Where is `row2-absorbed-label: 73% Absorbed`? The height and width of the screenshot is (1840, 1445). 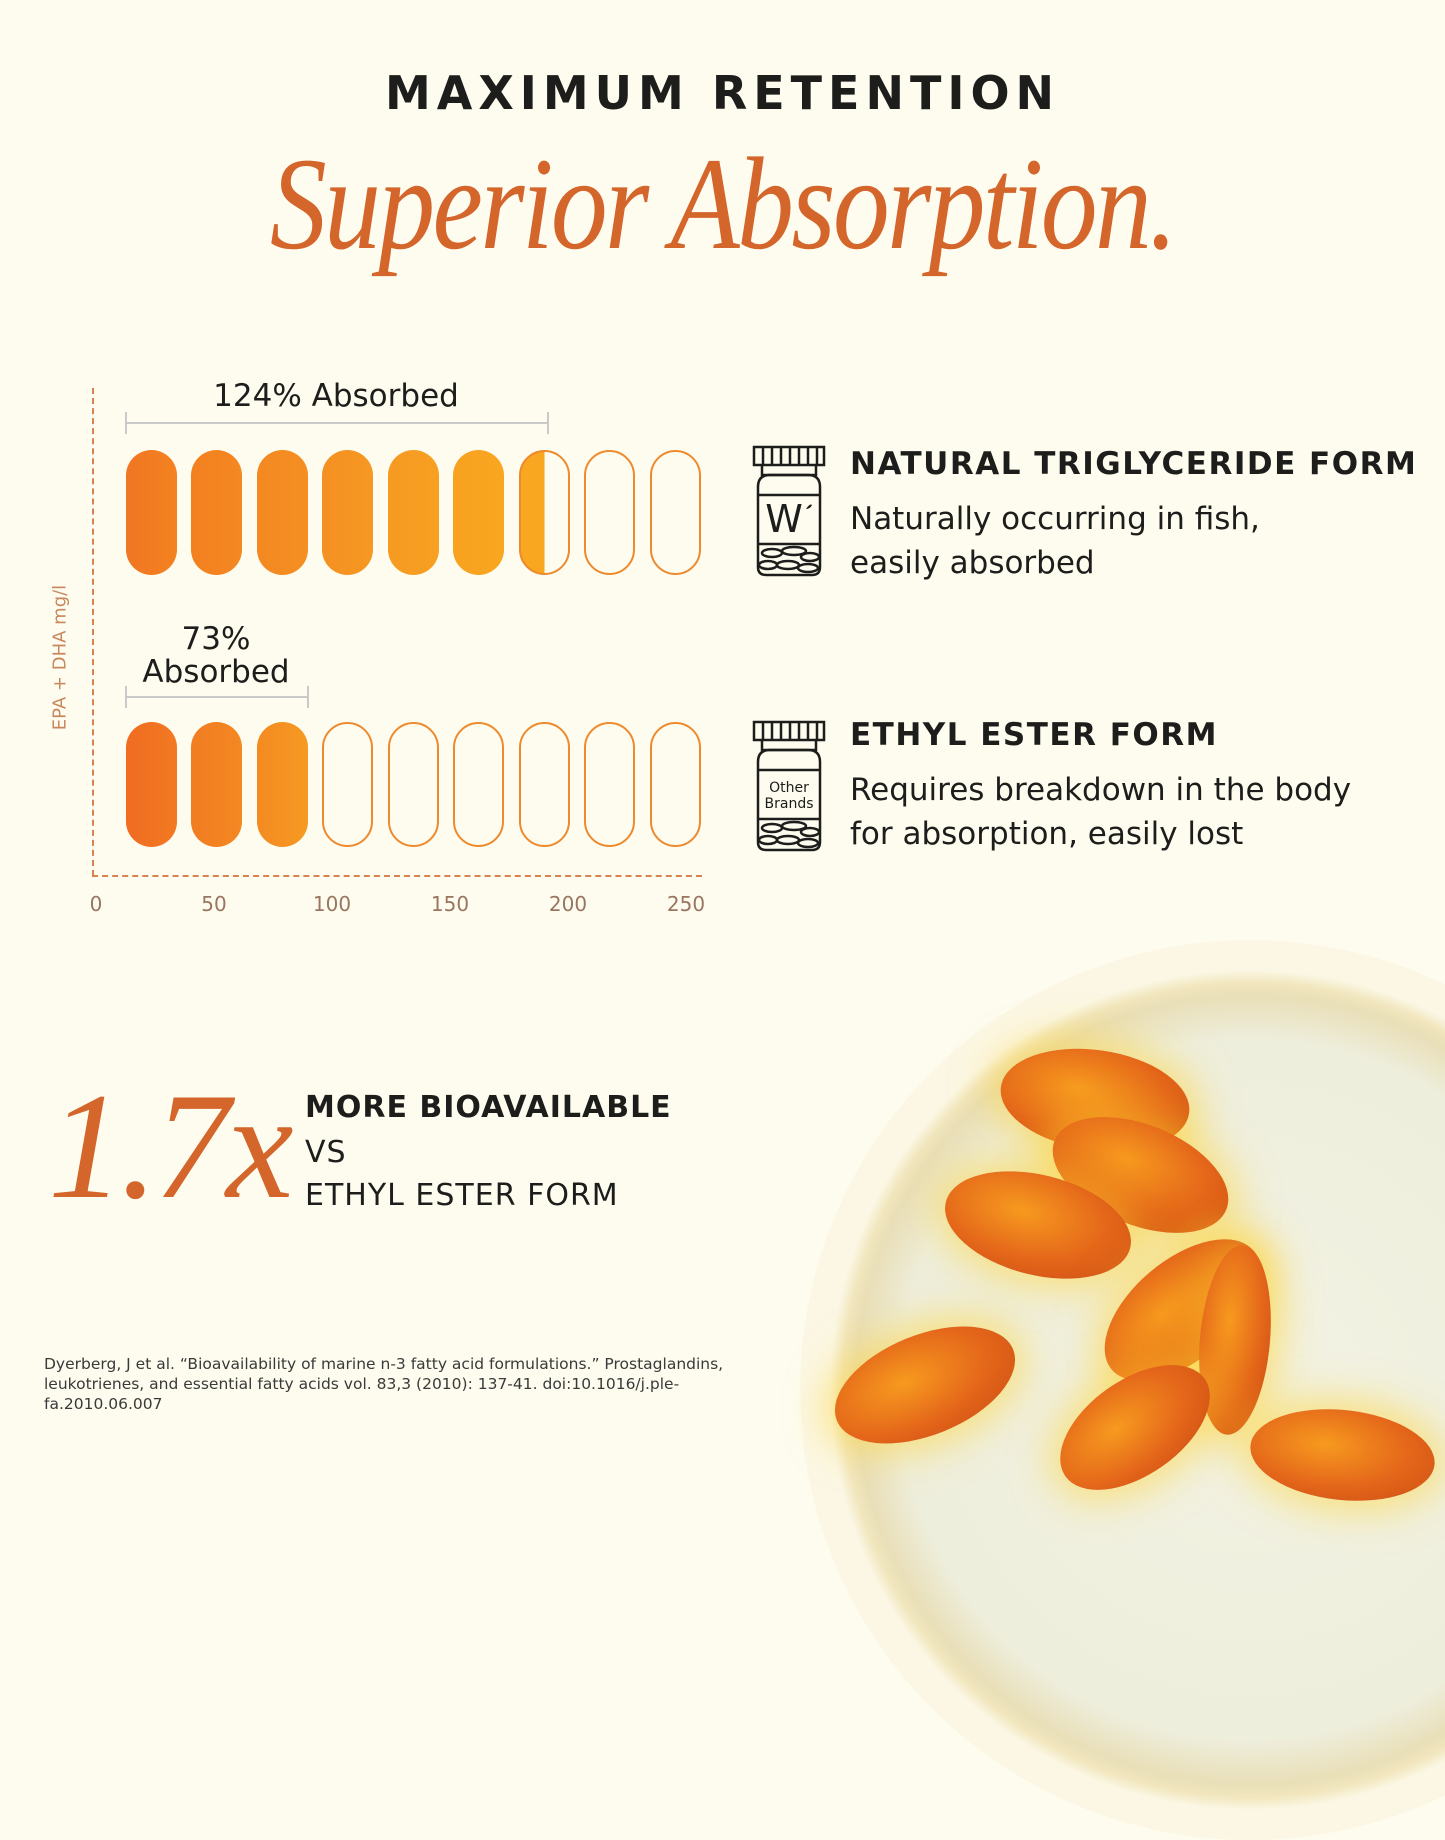
row2-absorbed-label: 73% Absorbed is located at coordinates (216, 656).